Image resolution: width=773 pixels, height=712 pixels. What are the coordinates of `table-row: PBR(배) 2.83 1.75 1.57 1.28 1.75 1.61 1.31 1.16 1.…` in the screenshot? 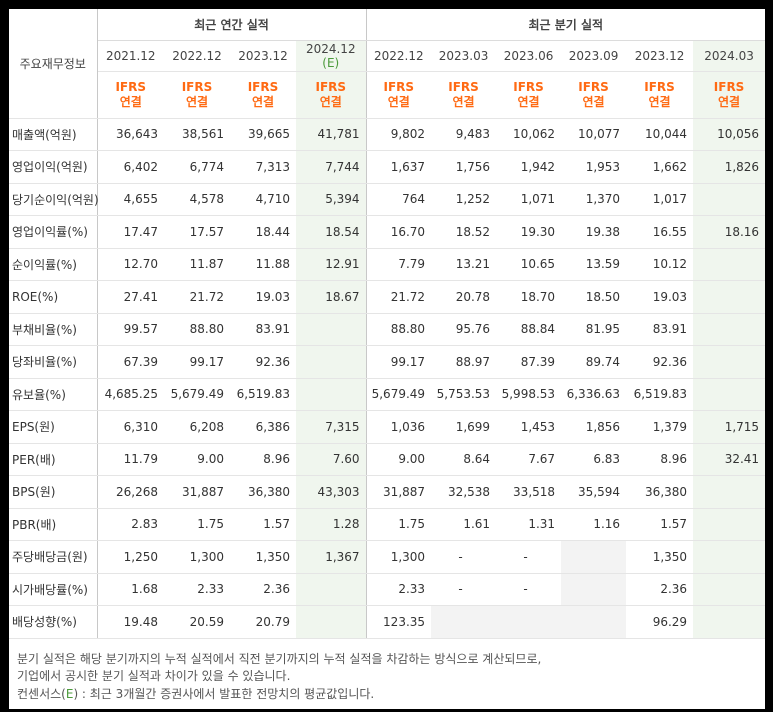 It's located at (387, 524).